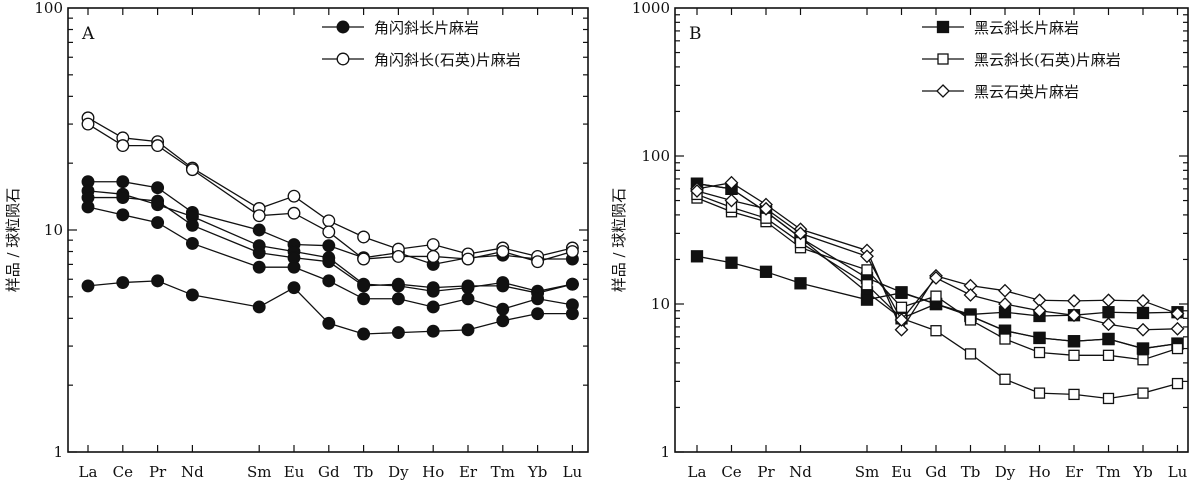 This screenshot has height=490, width=1200. Describe the element at coordinates (651, 8) in the screenshot. I see `y-tick-label: 1000` at that location.